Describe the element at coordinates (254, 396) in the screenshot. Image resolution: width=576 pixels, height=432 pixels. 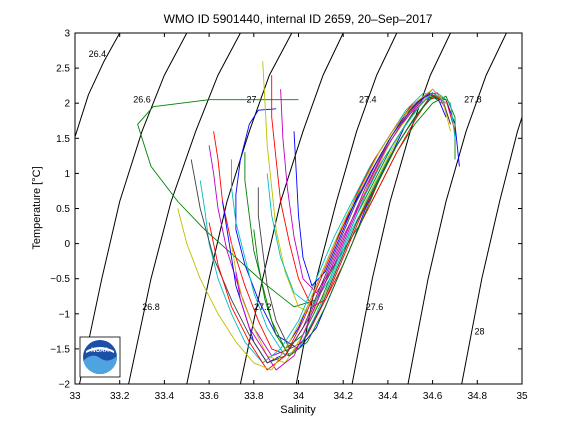
I see `x-tick-label-4: 33.8` at that location.